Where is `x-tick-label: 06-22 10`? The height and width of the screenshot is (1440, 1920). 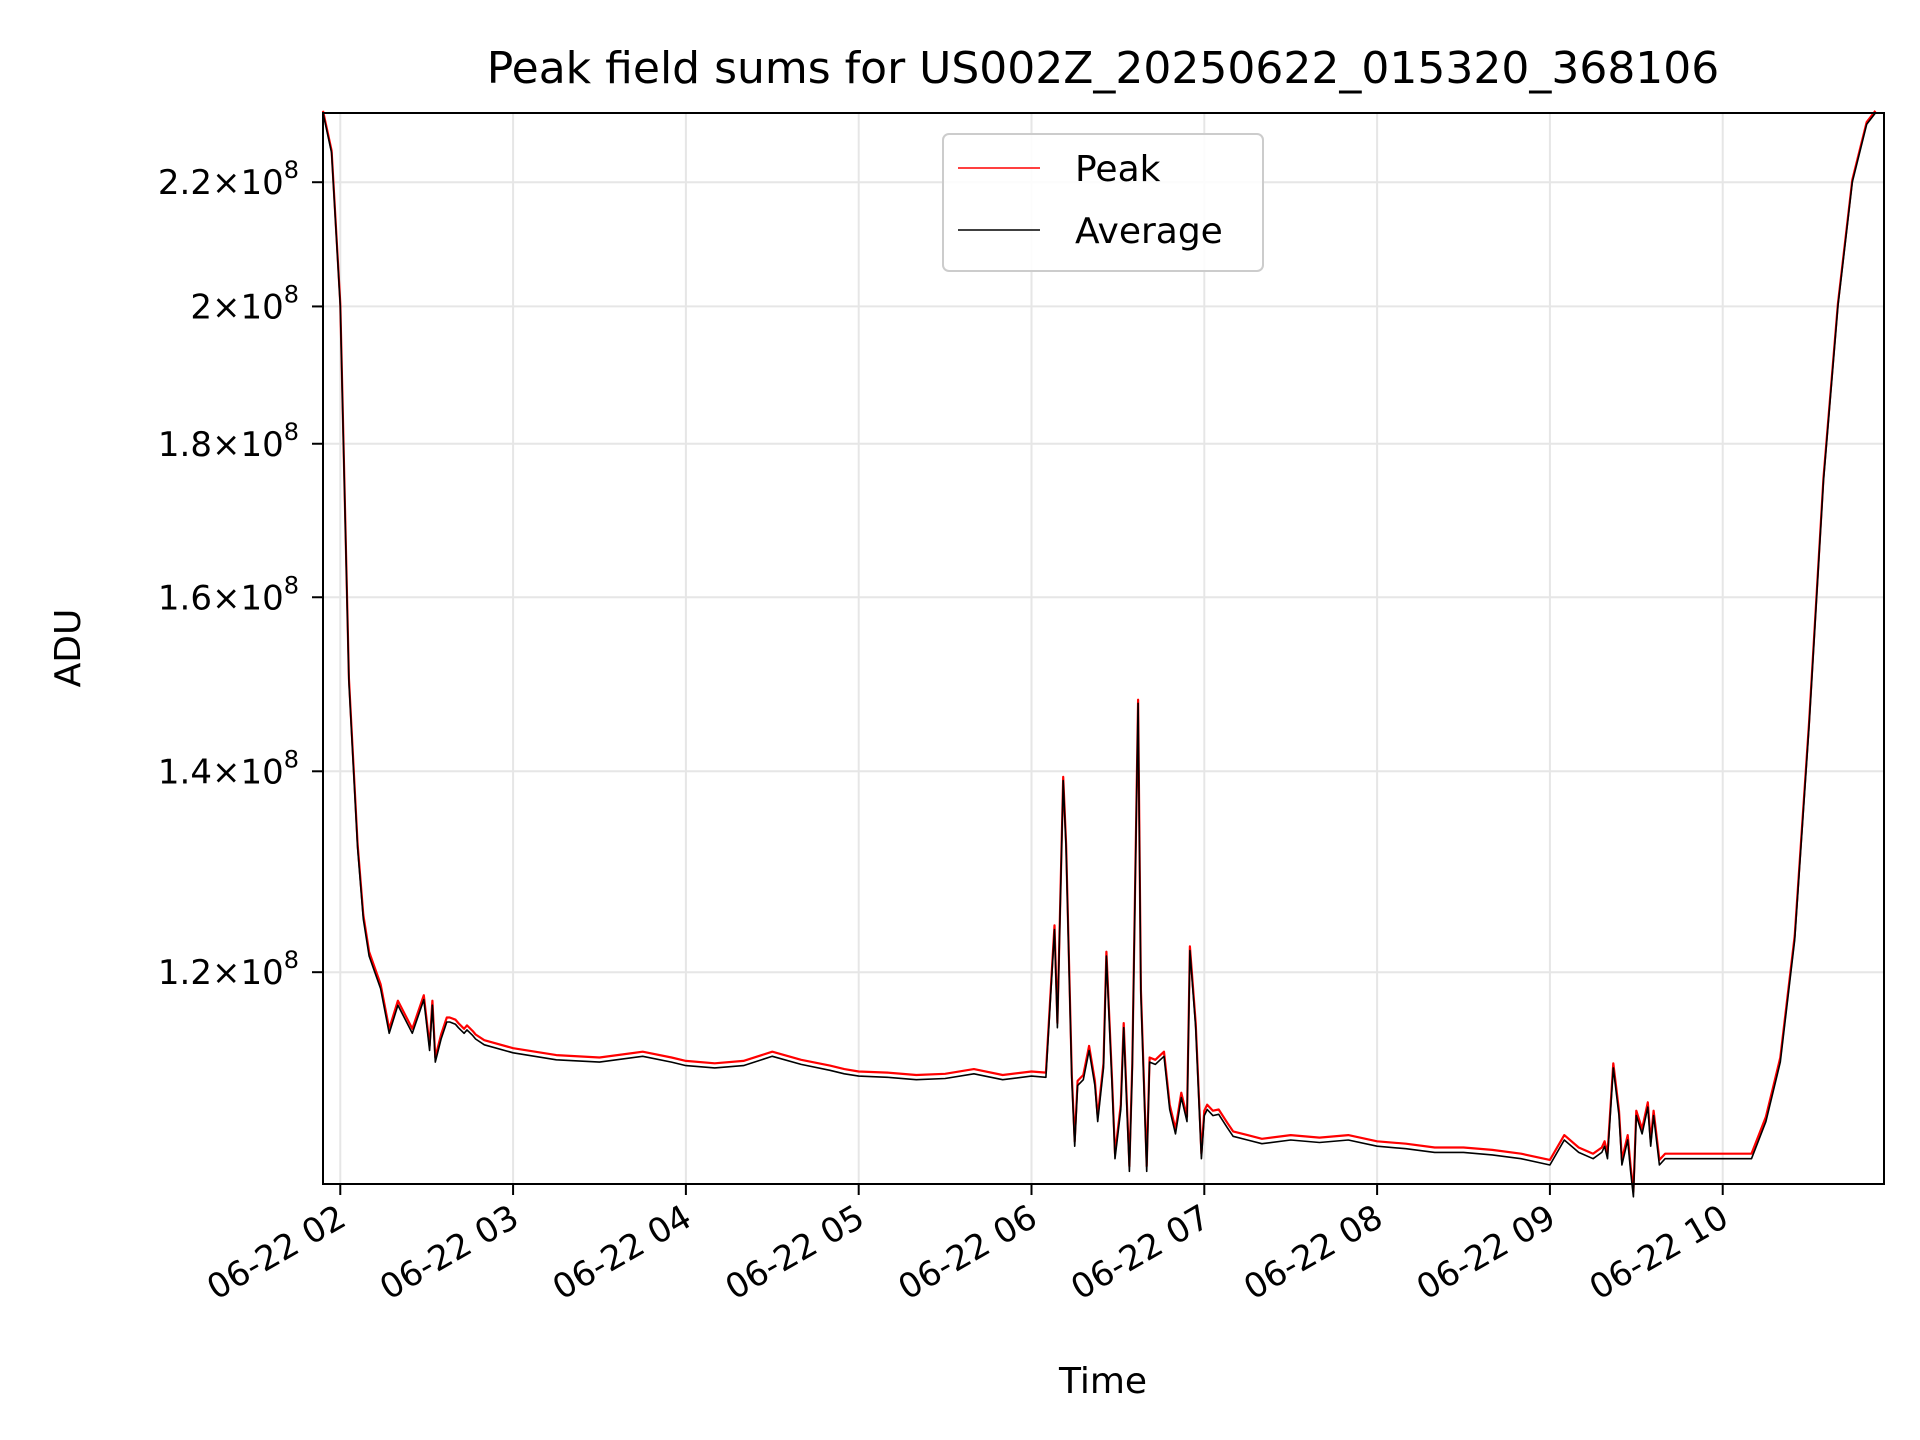 x-tick-label: 06-22 10 is located at coordinates (1659, 1252).